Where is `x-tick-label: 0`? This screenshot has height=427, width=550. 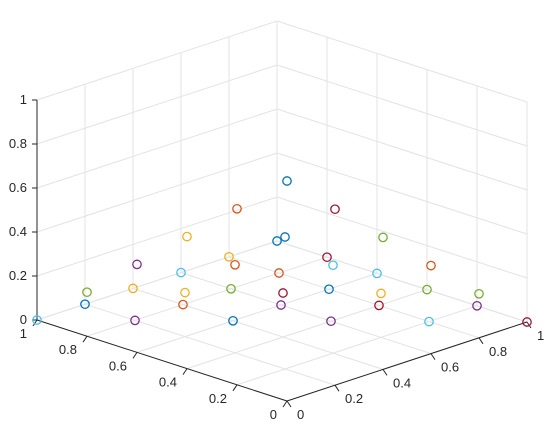 x-tick-label: 0 is located at coordinates (300, 414).